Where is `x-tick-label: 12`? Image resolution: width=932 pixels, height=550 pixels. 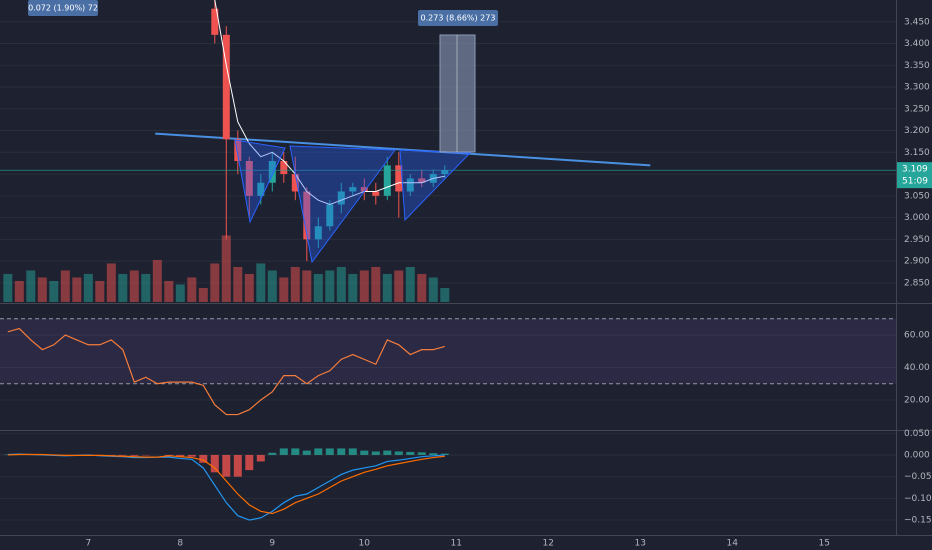 x-tick-label: 12 is located at coordinates (548, 544).